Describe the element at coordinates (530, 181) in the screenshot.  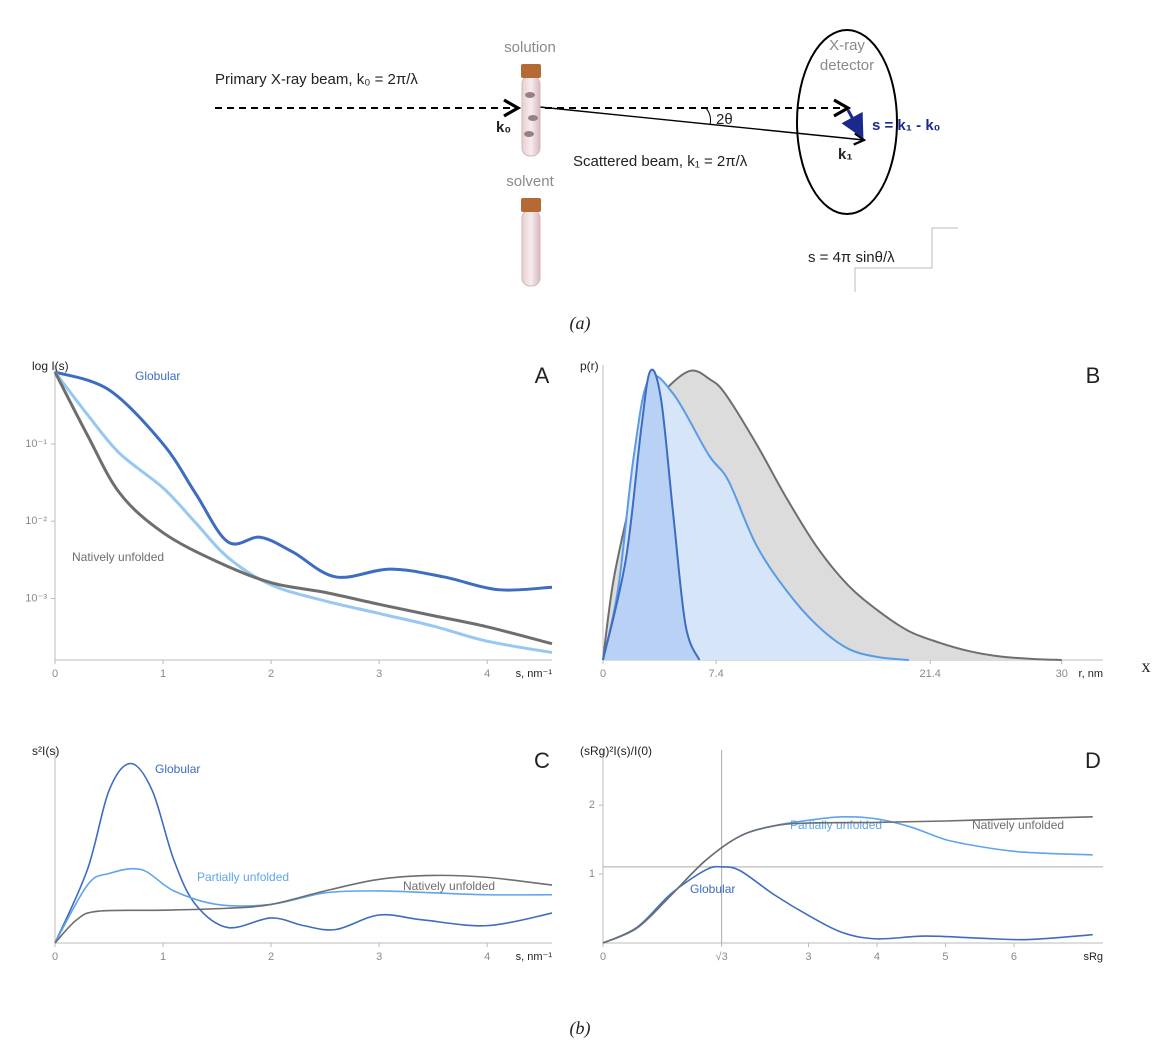
I see `label: solvent` at that location.